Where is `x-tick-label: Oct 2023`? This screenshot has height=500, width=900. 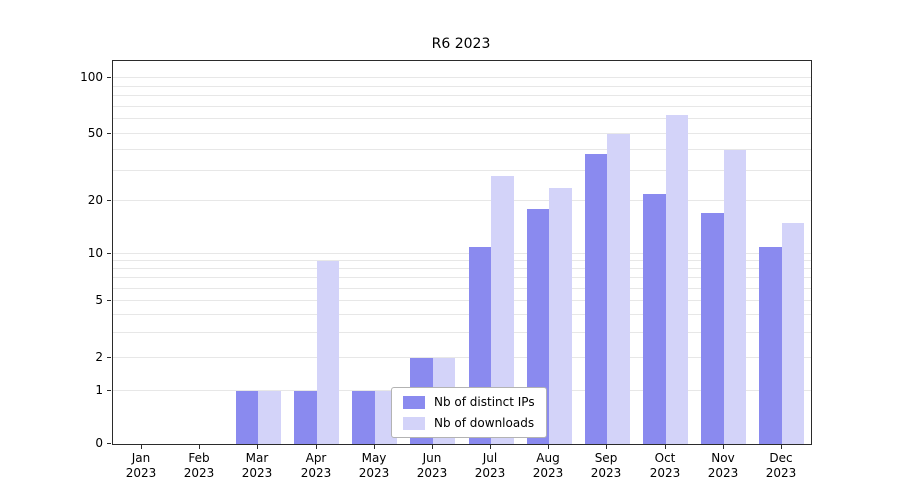
x-tick-label: Oct 2023 is located at coordinates (665, 465).